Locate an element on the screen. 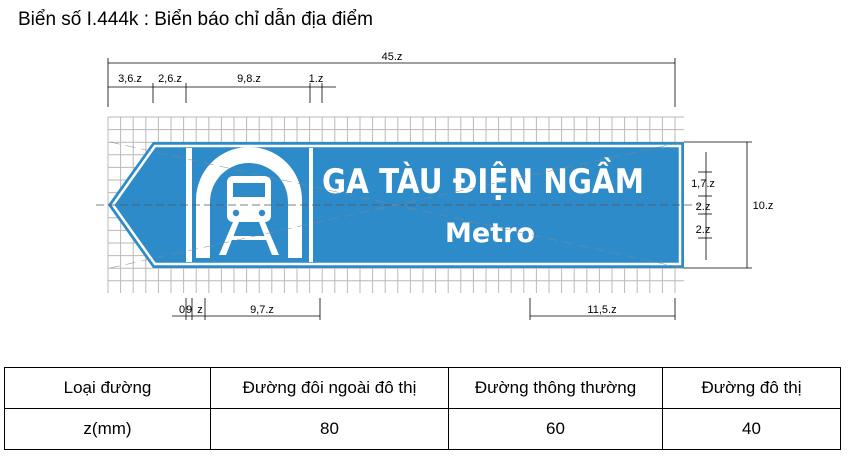 The width and height of the screenshot is (848, 456). table-row: z(mm) 80 60 40 is located at coordinates (422, 429).